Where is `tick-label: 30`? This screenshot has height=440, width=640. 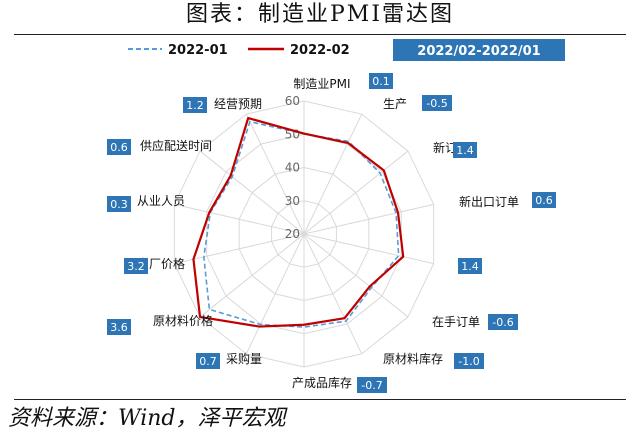
tick-label: 30 is located at coordinates (292, 201).